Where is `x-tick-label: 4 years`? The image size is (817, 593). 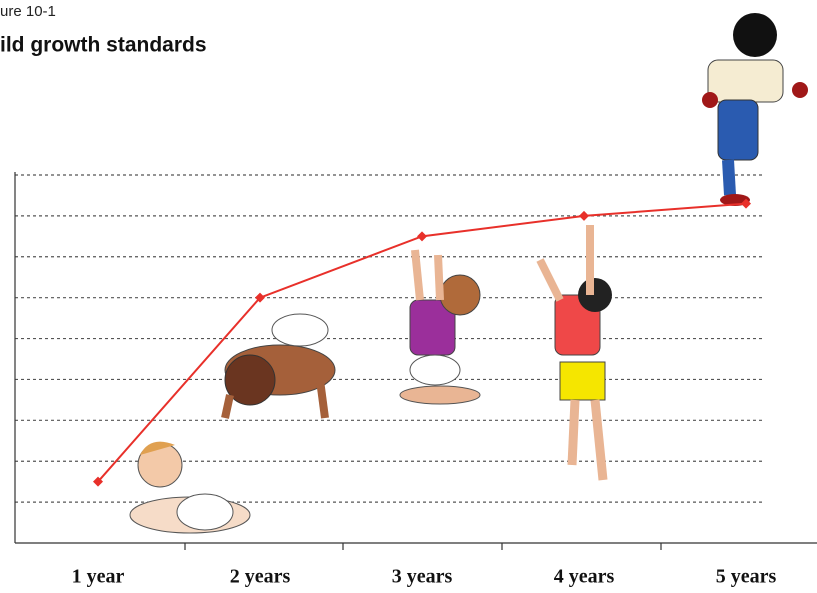
x-tick-label: 4 years is located at coordinates (584, 577).